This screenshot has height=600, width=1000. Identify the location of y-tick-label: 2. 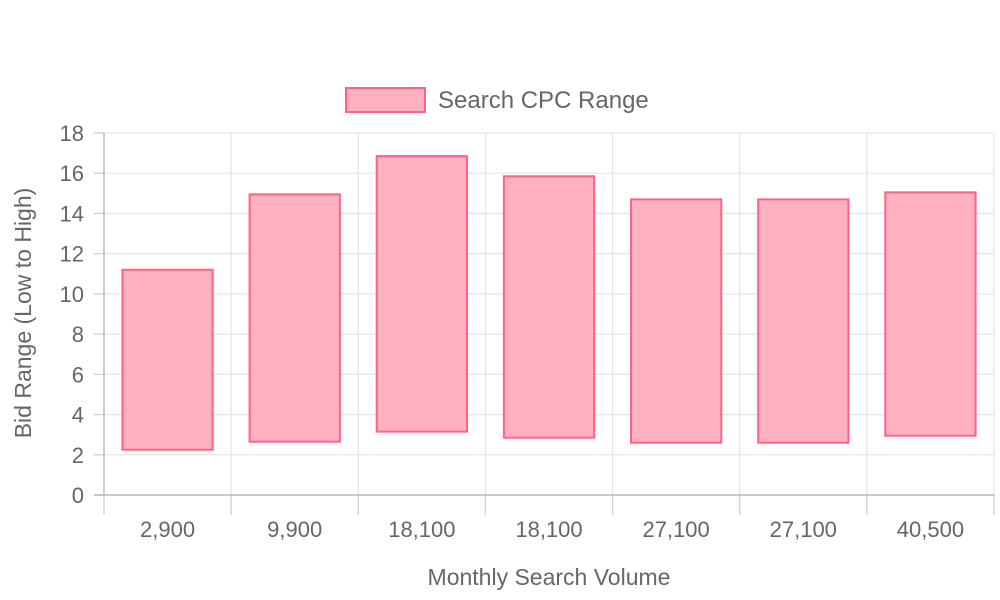
(78, 455).